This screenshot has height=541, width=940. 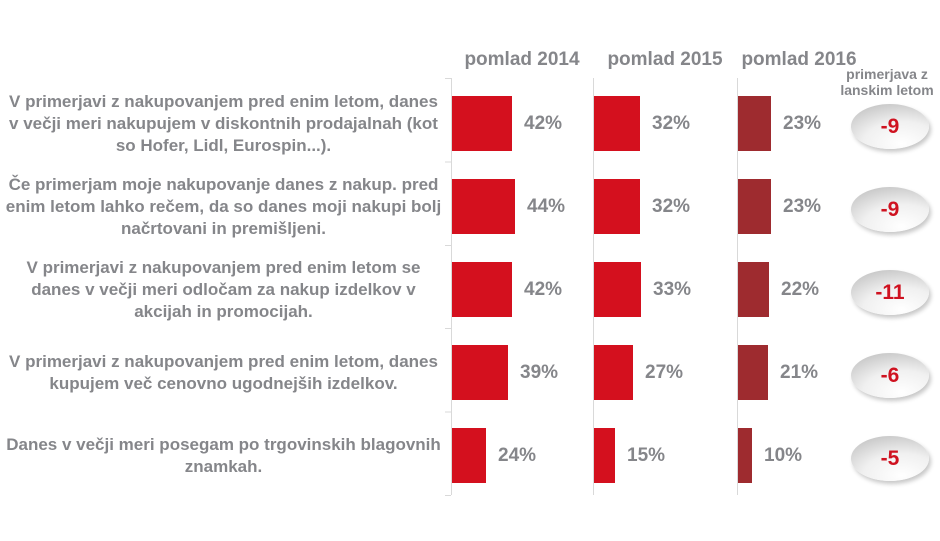 I want to click on axis-line-2016, so click(x=737, y=286).